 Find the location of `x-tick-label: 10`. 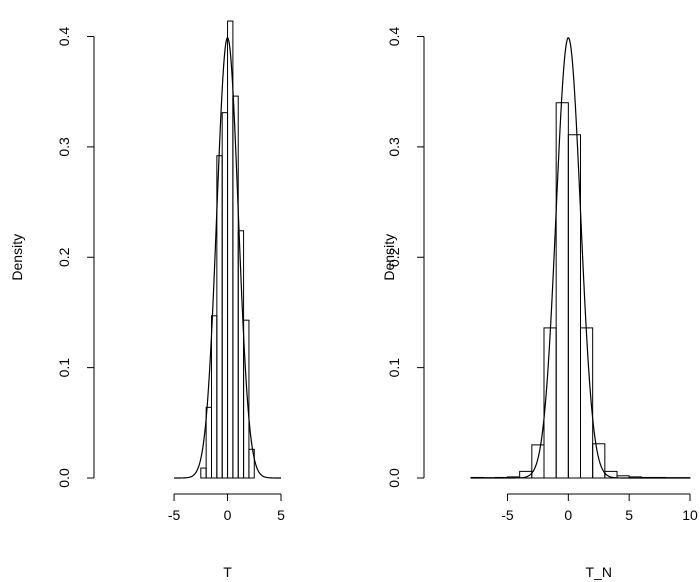

x-tick-label: 10 is located at coordinates (690, 515).